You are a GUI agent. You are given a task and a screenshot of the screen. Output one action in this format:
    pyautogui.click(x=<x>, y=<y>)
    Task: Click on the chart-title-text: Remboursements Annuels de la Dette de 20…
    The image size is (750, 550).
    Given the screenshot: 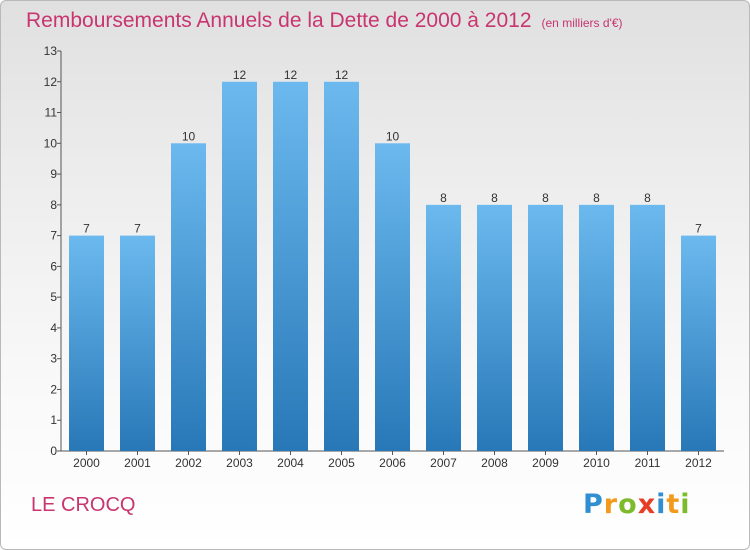 What is the action you would take?
    pyautogui.click(x=279, y=20)
    